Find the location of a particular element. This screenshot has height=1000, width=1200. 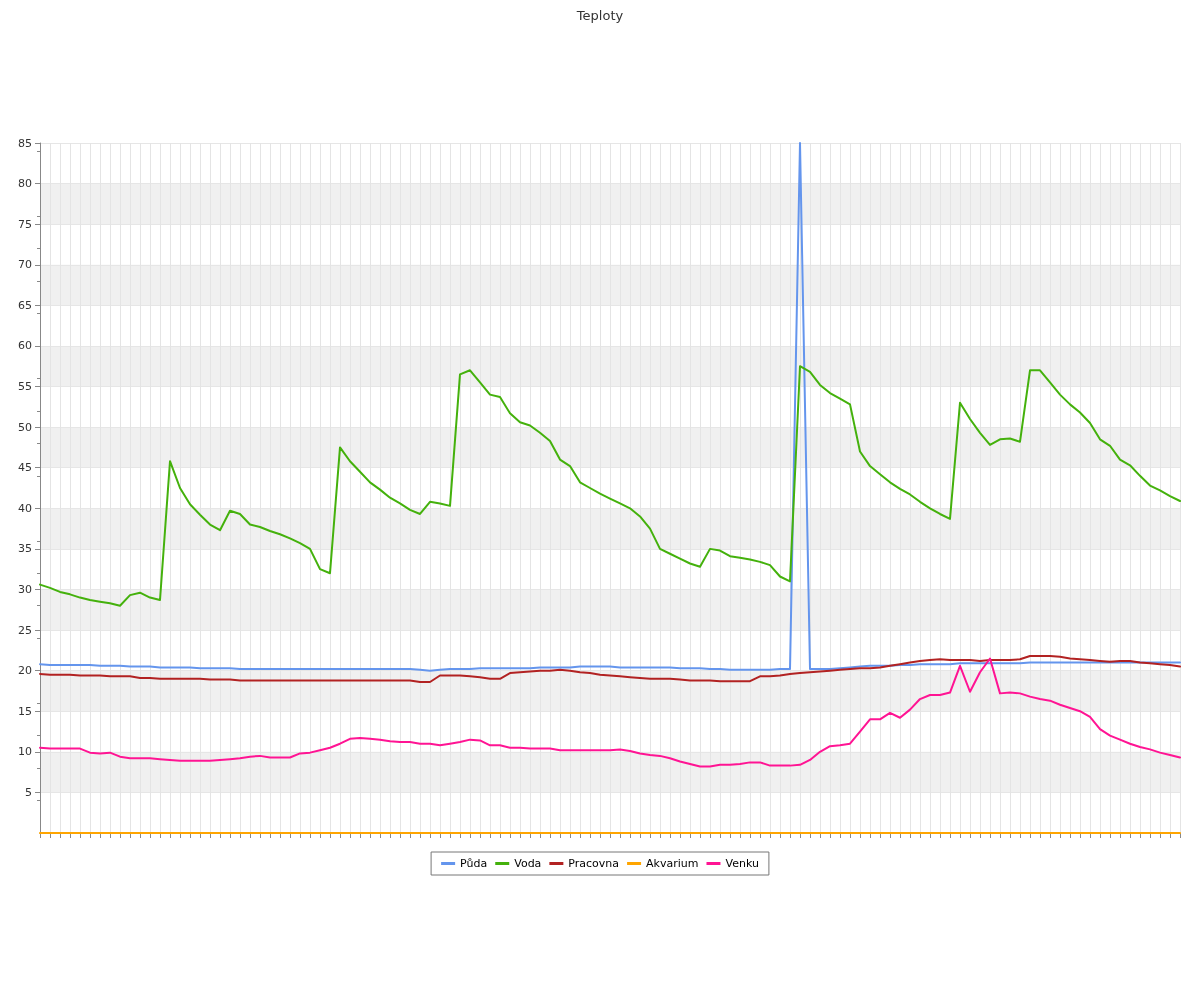

y-tick-label: 65 is located at coordinates (25, 305).